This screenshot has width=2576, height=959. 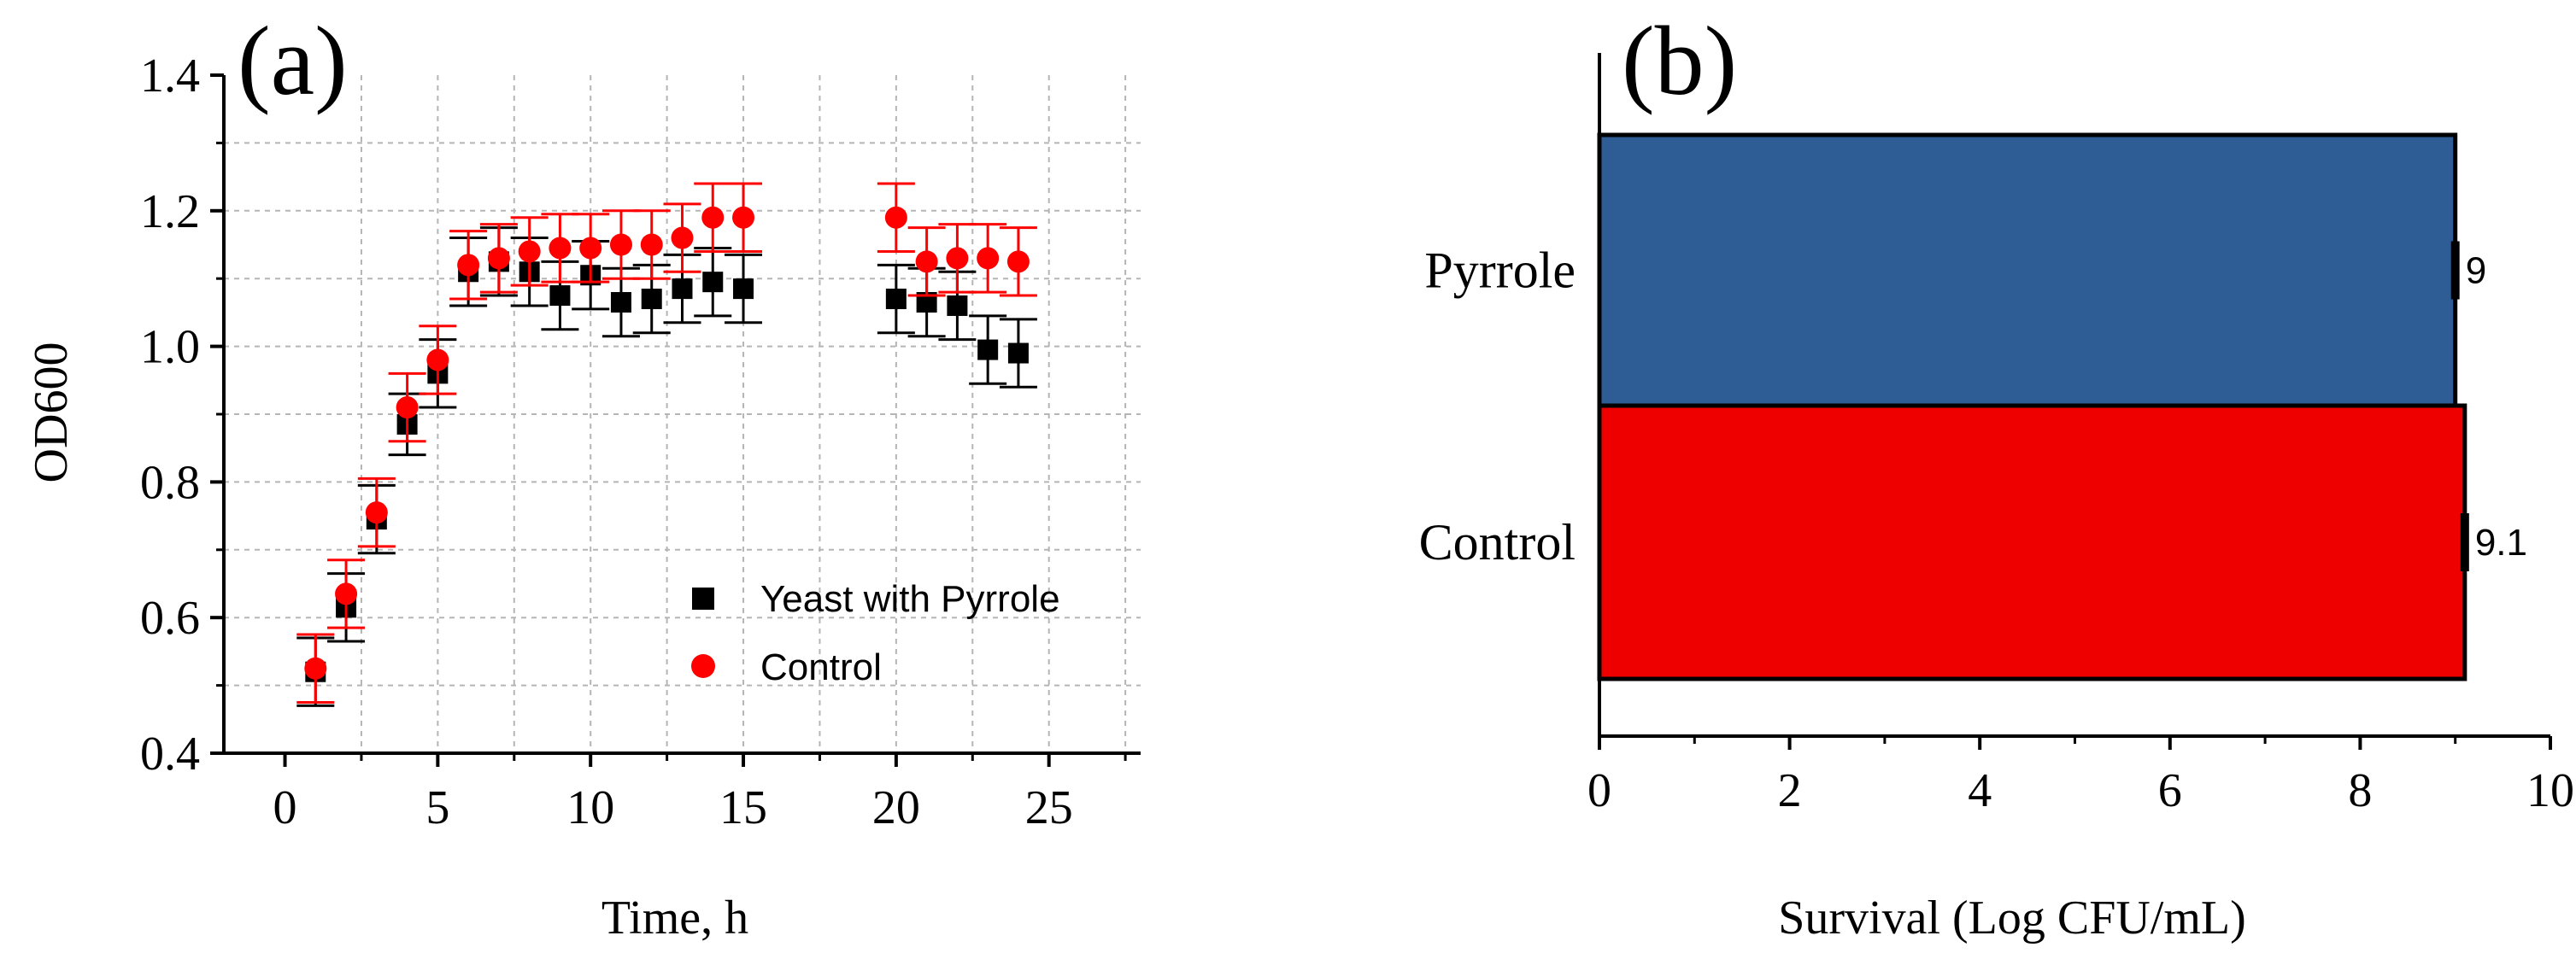 I want to click on bar-control, so click(x=2032, y=542).